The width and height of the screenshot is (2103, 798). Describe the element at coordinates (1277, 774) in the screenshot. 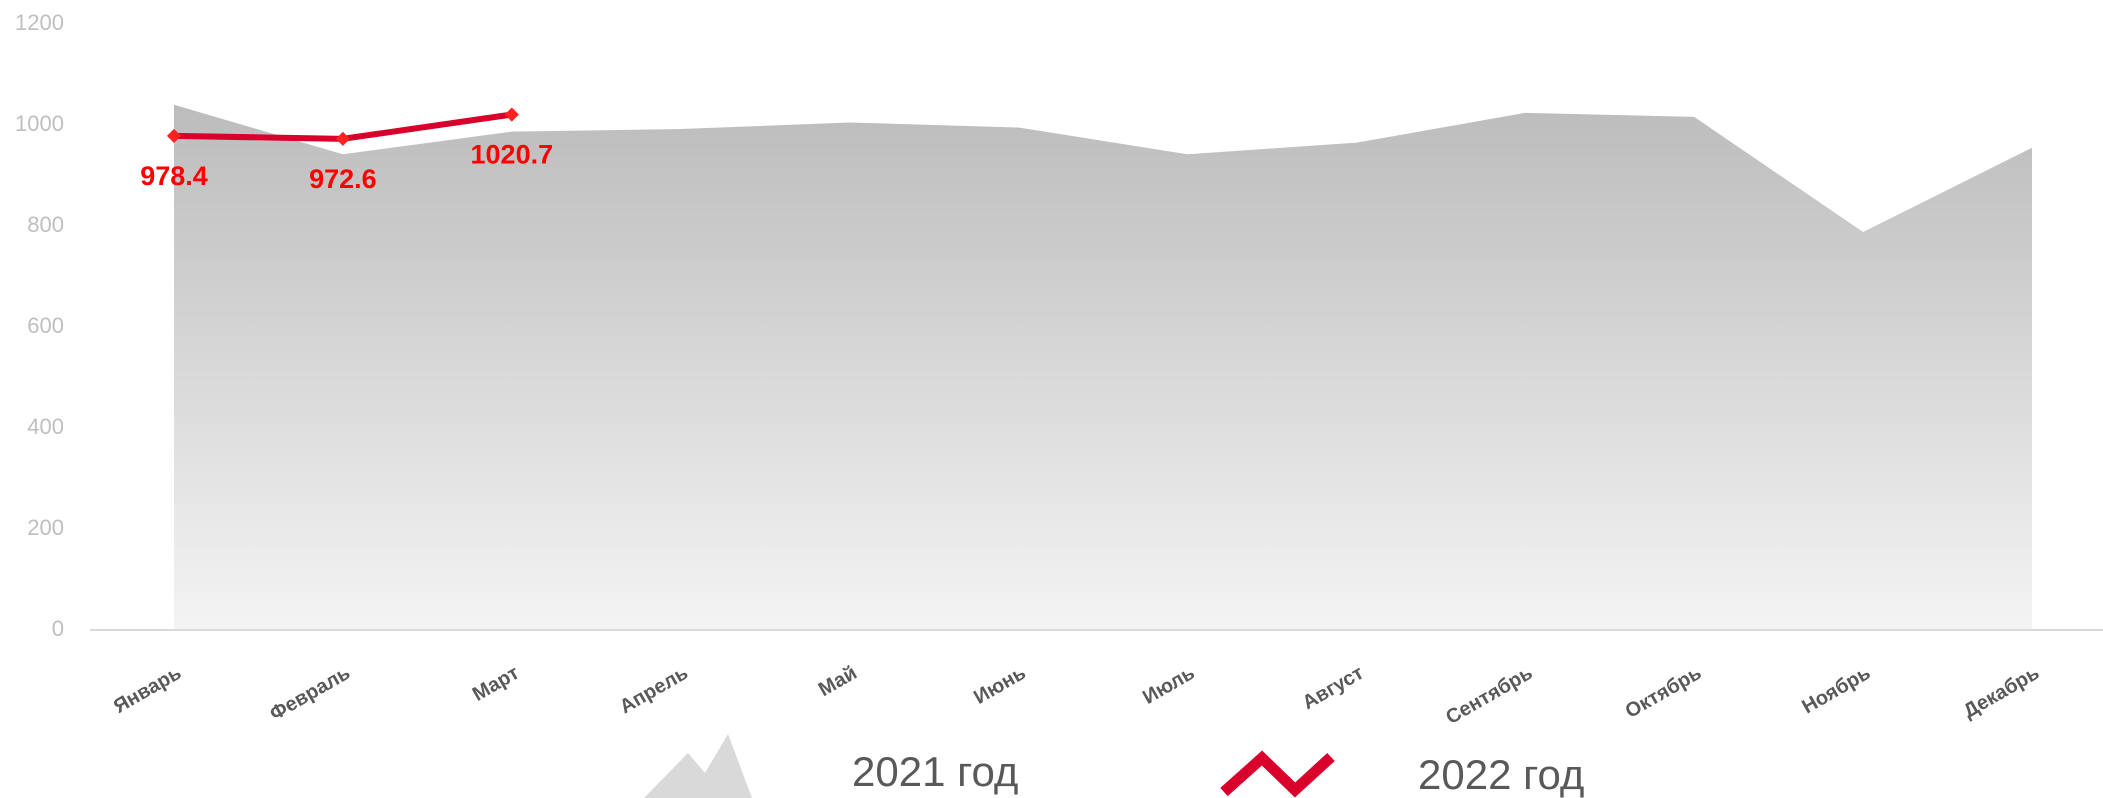

I see `legend-icon-line` at that location.